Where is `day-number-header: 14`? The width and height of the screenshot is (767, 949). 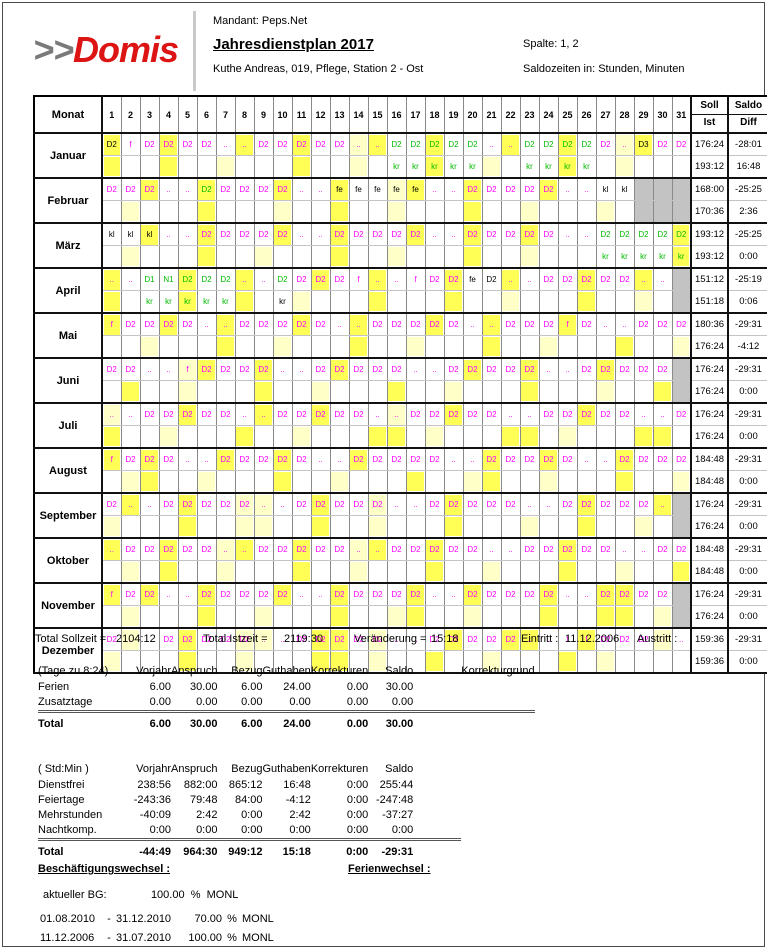
day-number-header: 14 is located at coordinates (358, 114).